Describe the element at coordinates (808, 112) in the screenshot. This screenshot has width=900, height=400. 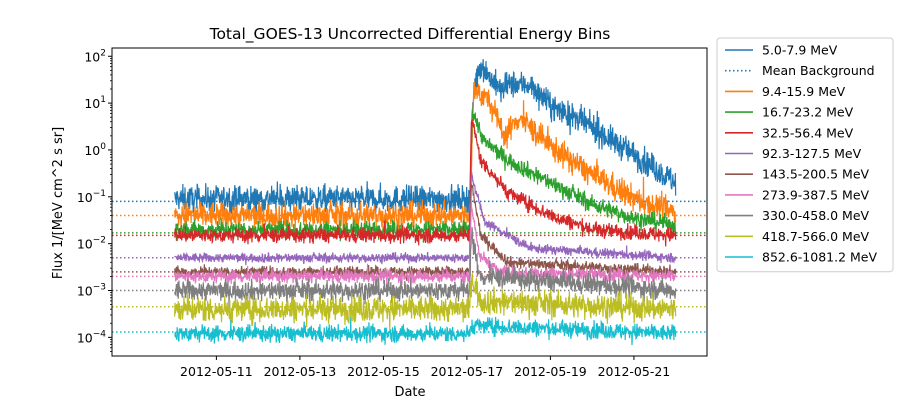
I see `legend-label: 16.7-23.2 MeV` at that location.